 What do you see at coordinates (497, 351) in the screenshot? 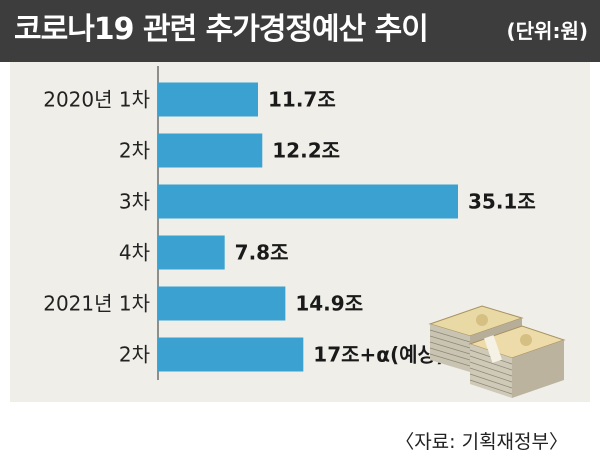
I see `money-bundle-icon` at bounding box center [497, 351].